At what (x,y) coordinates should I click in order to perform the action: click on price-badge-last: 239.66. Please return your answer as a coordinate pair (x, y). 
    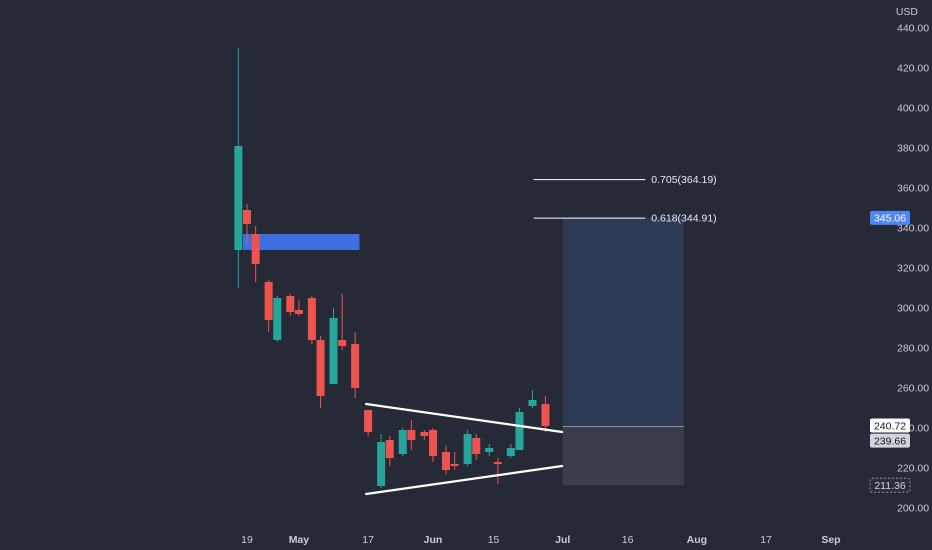
    Looking at the image, I should click on (890, 440).